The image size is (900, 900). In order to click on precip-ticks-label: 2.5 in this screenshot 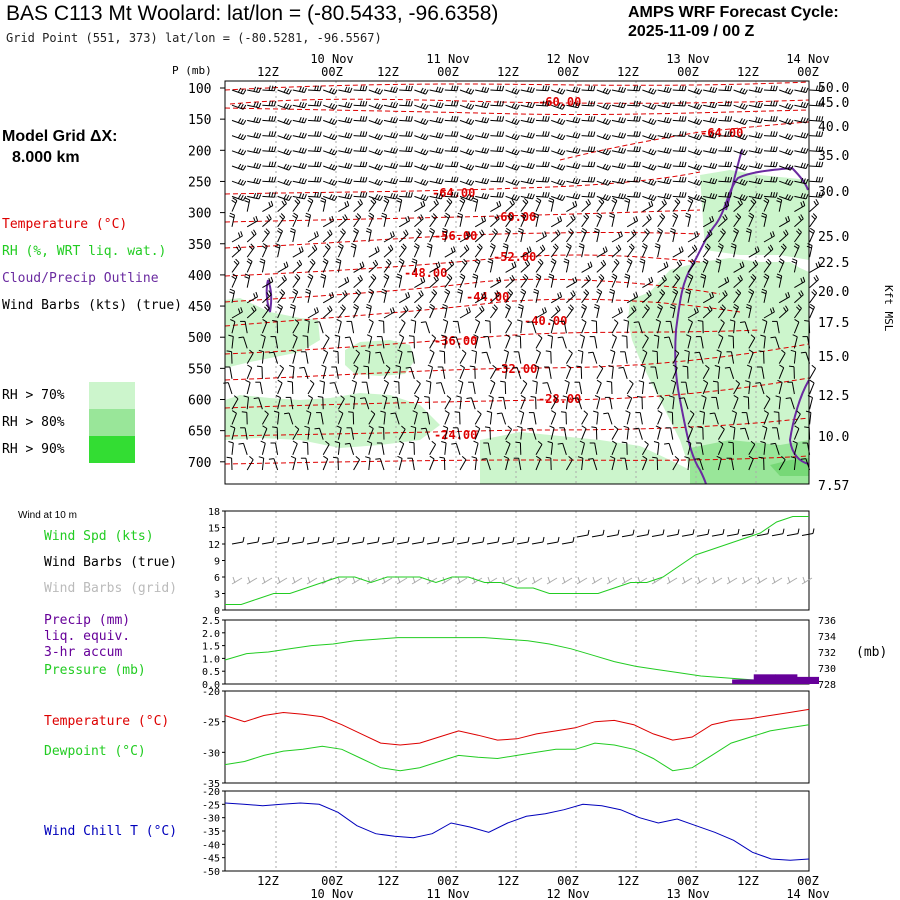, I will do `click(211, 621)`.